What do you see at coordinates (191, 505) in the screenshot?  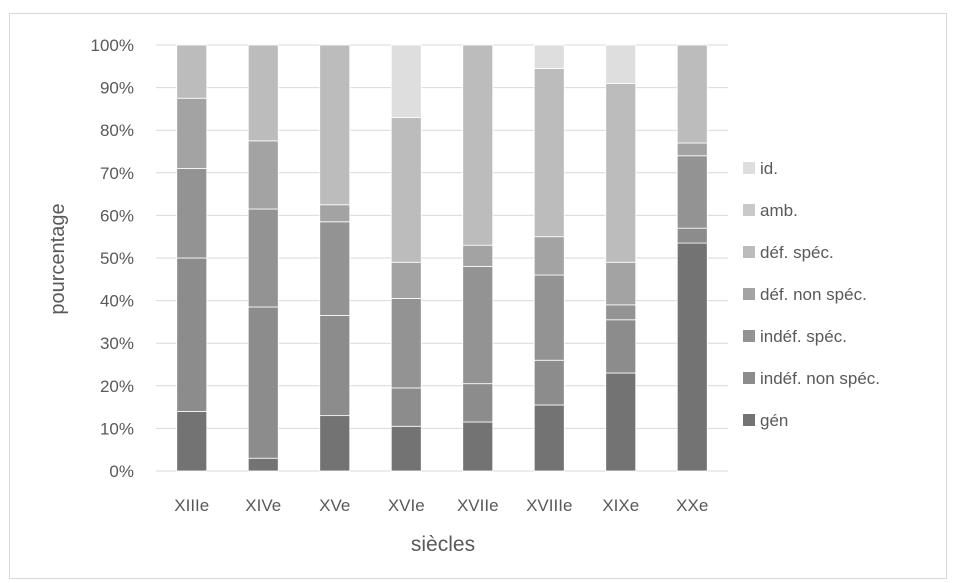 I see `x-tick-label: XIIIe` at bounding box center [191, 505].